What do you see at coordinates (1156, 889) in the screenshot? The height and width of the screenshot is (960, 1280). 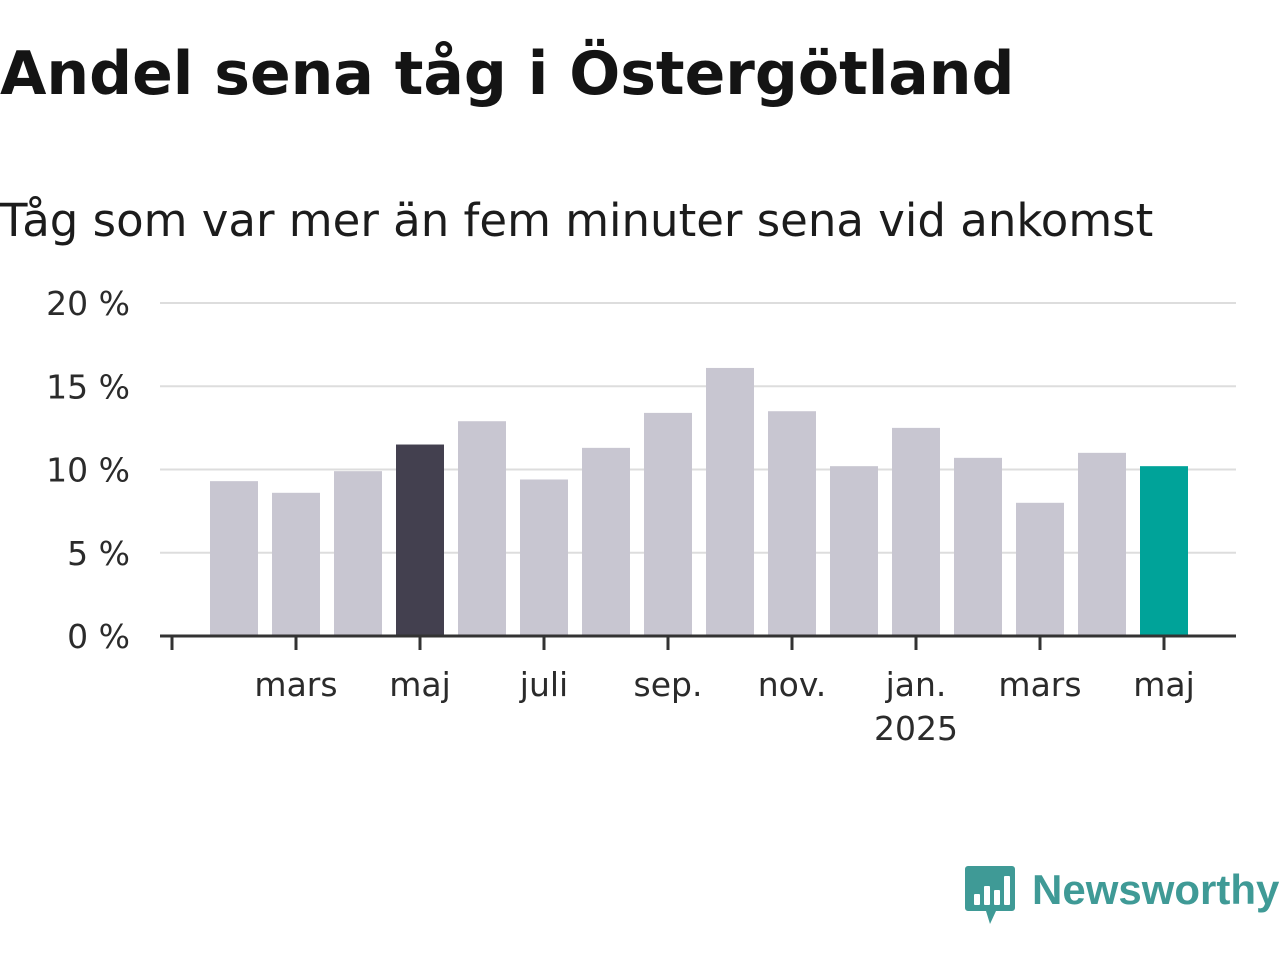 I see `brand-name: Newsworthy` at bounding box center [1156, 889].